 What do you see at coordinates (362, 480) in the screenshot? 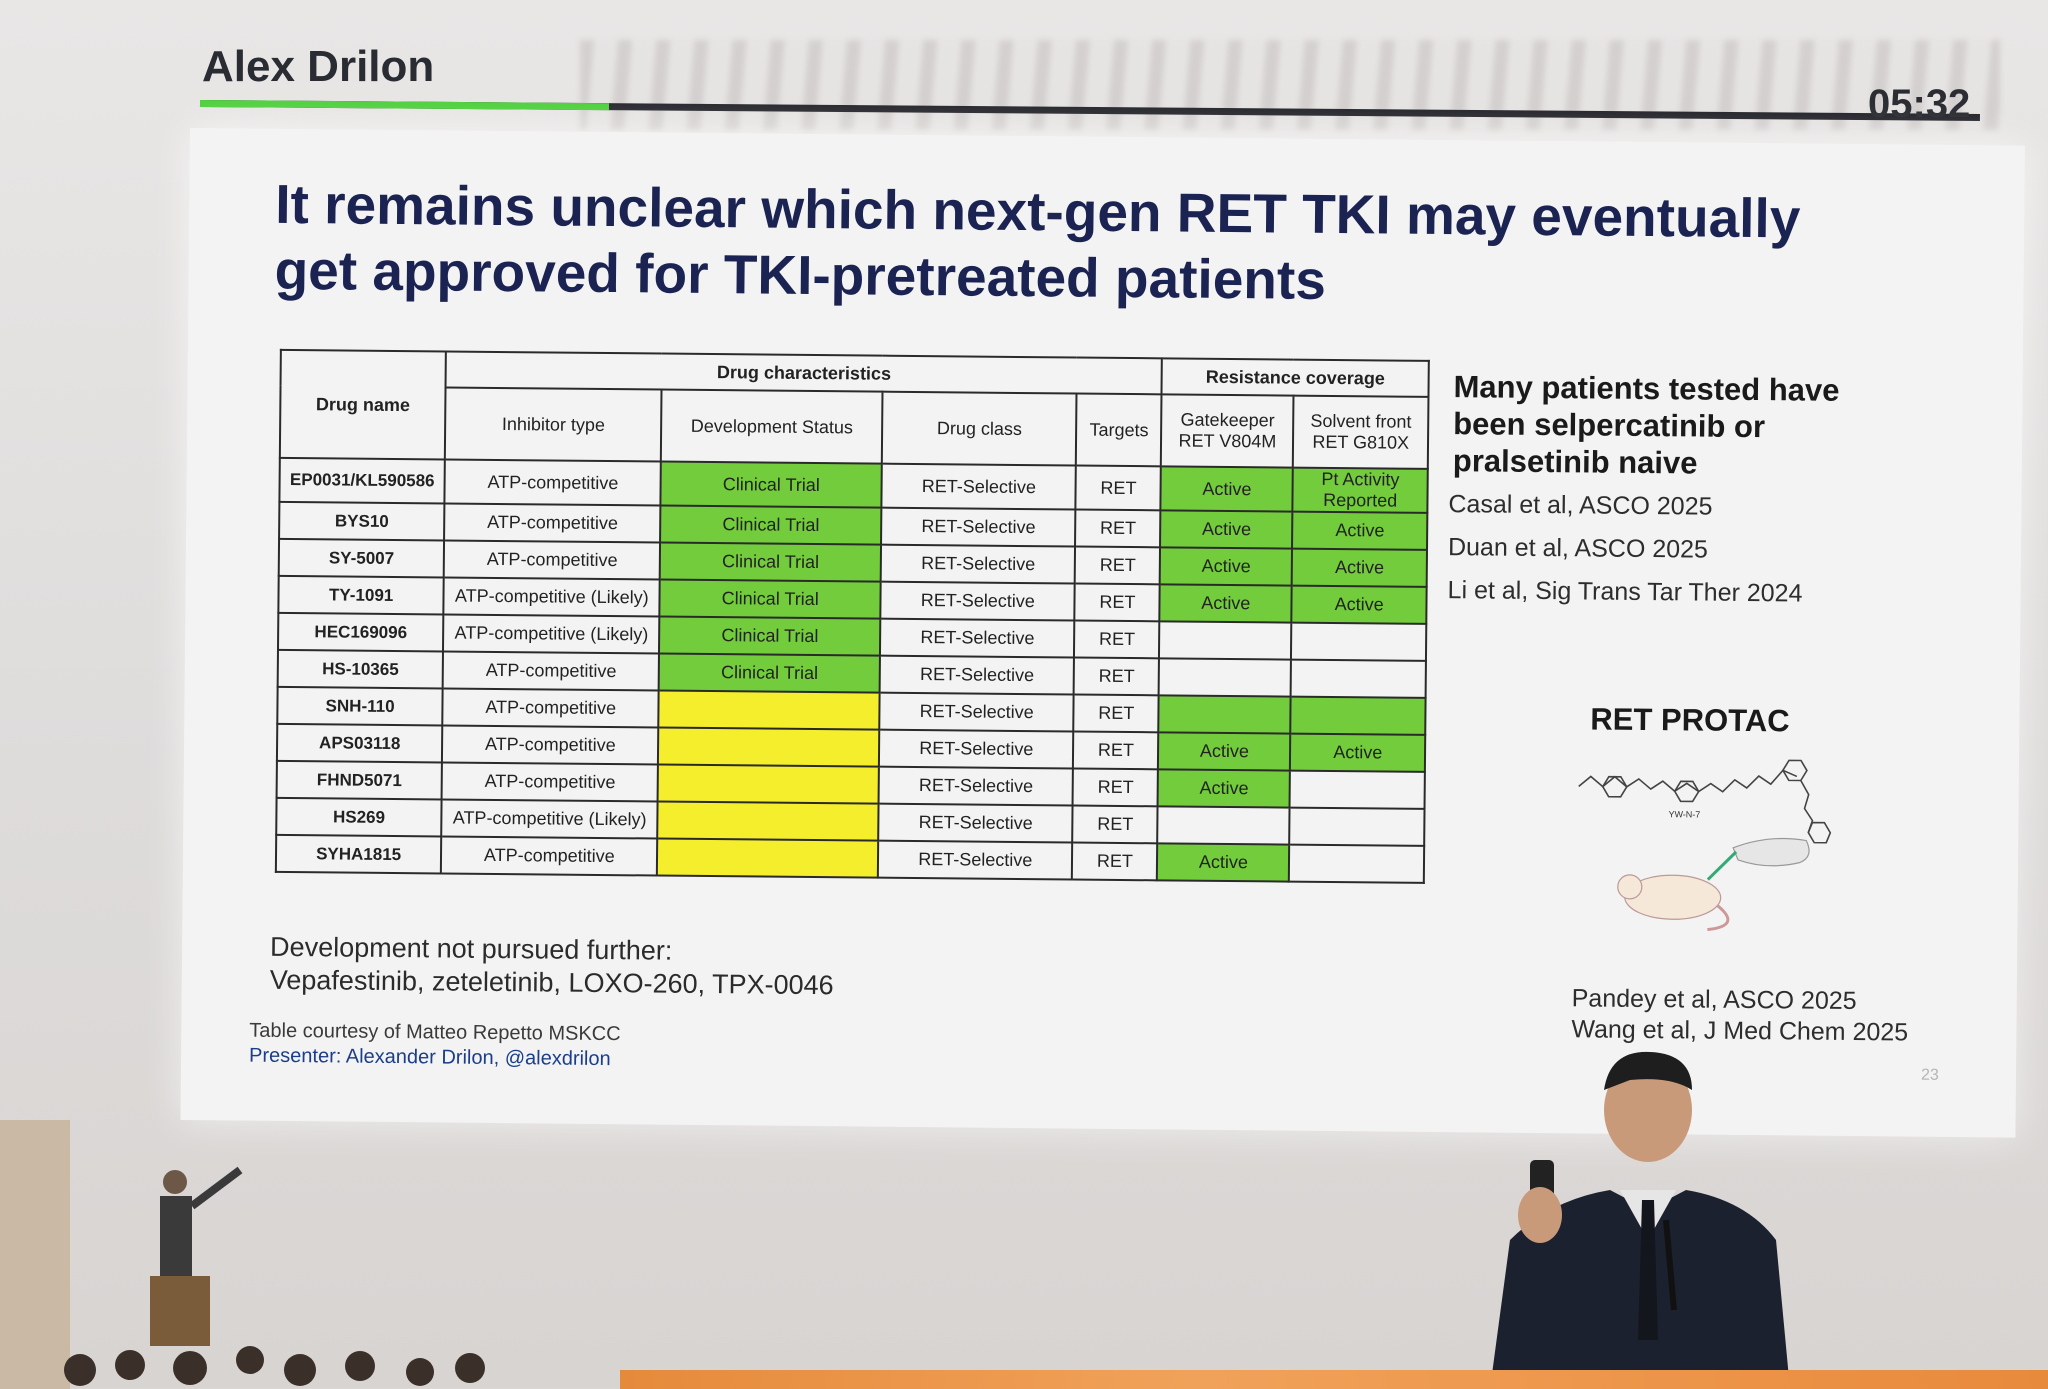
I see `drug-name-cell: EP0031/KL590586` at bounding box center [362, 480].